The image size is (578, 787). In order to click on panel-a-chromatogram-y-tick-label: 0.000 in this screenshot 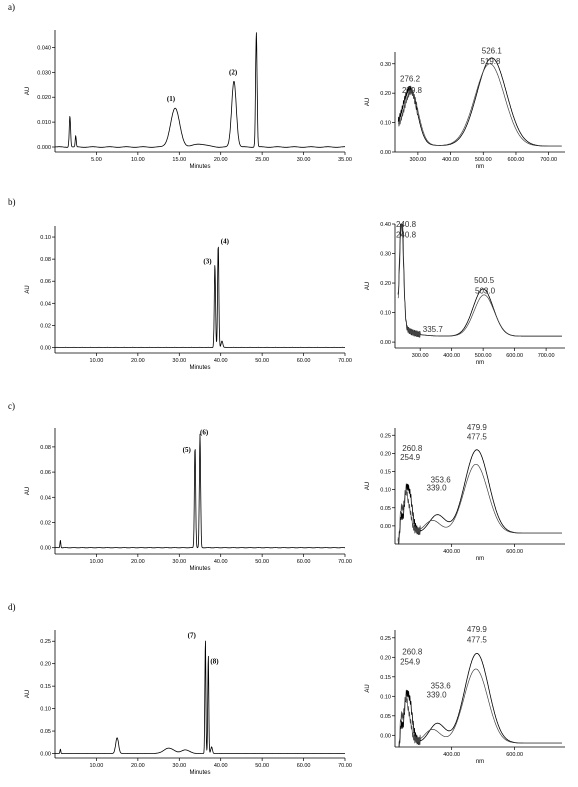, I will do `click(44, 148)`.